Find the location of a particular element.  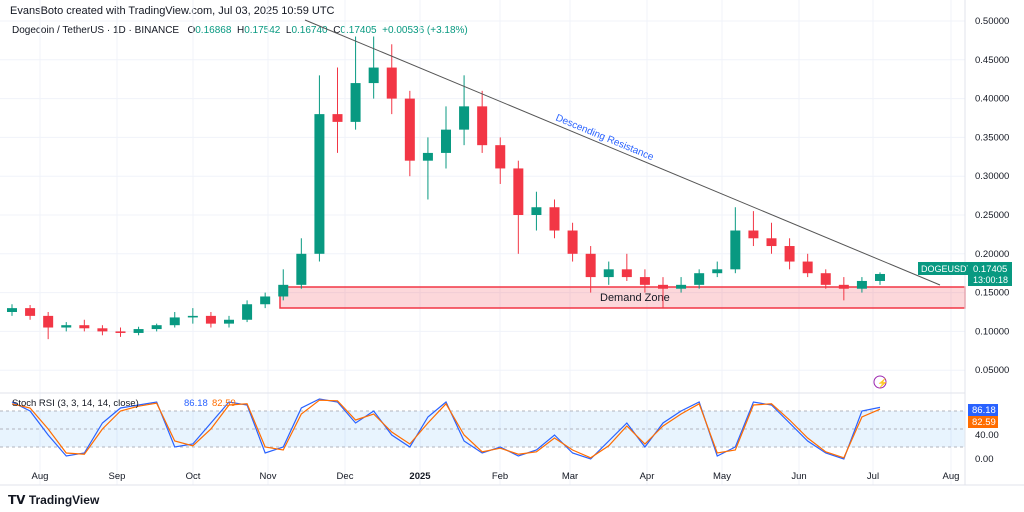

price-tick-label: 0.30000 is located at coordinates (992, 176).